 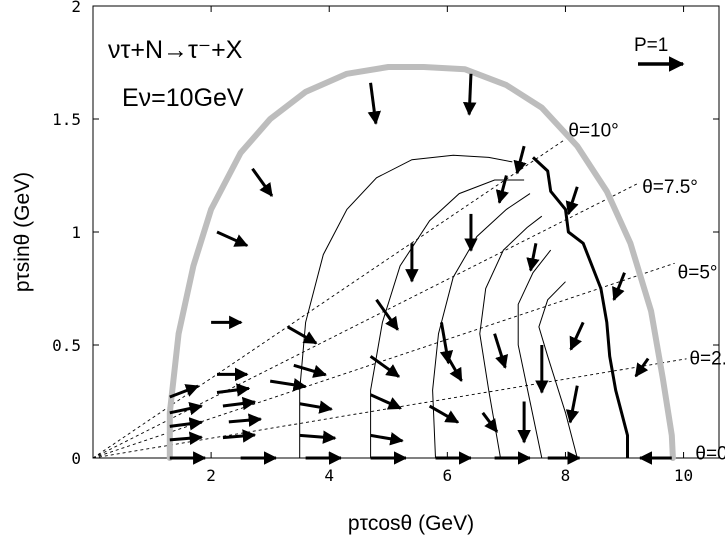 What do you see at coordinates (329, 475) in the screenshot?
I see `x-tick-label: 4` at bounding box center [329, 475].